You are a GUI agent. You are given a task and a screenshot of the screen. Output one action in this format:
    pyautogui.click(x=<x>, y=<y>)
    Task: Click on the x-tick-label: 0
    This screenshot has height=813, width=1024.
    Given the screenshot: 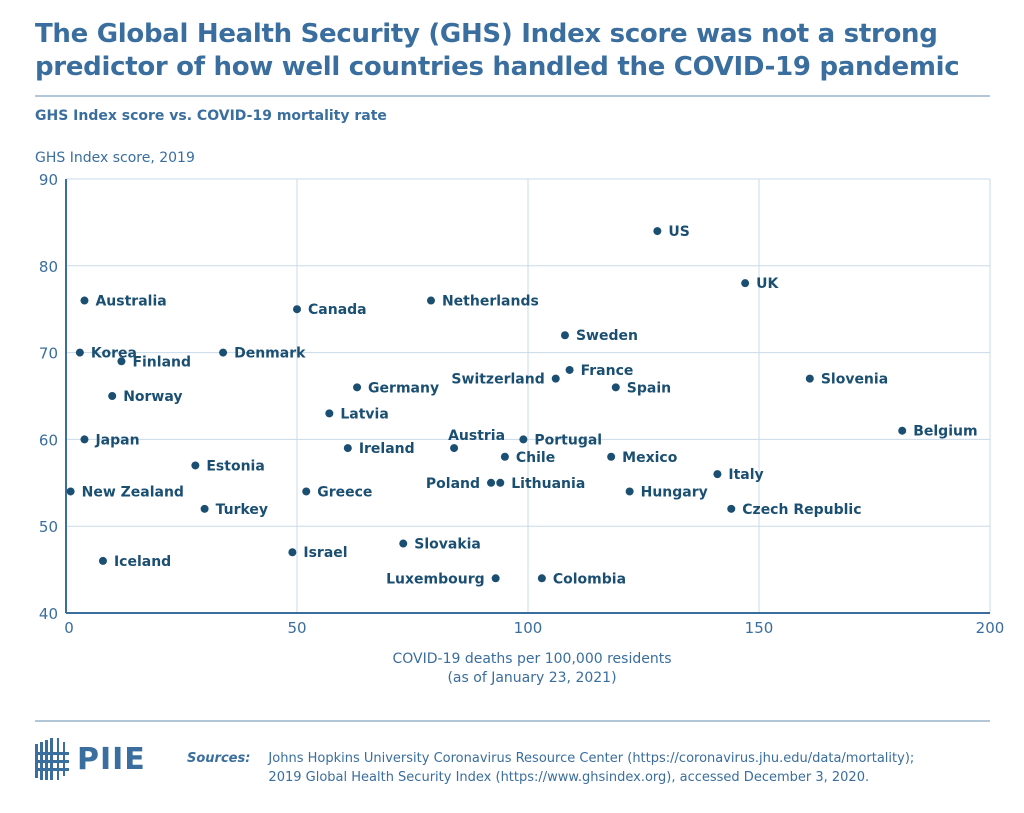 What is the action you would take?
    pyautogui.click(x=69, y=628)
    